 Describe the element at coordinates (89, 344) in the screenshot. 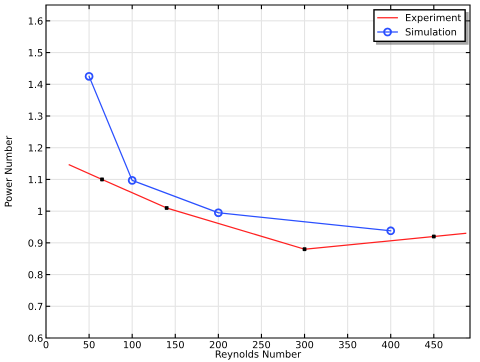

I see `x-tick-label: 50` at that location.